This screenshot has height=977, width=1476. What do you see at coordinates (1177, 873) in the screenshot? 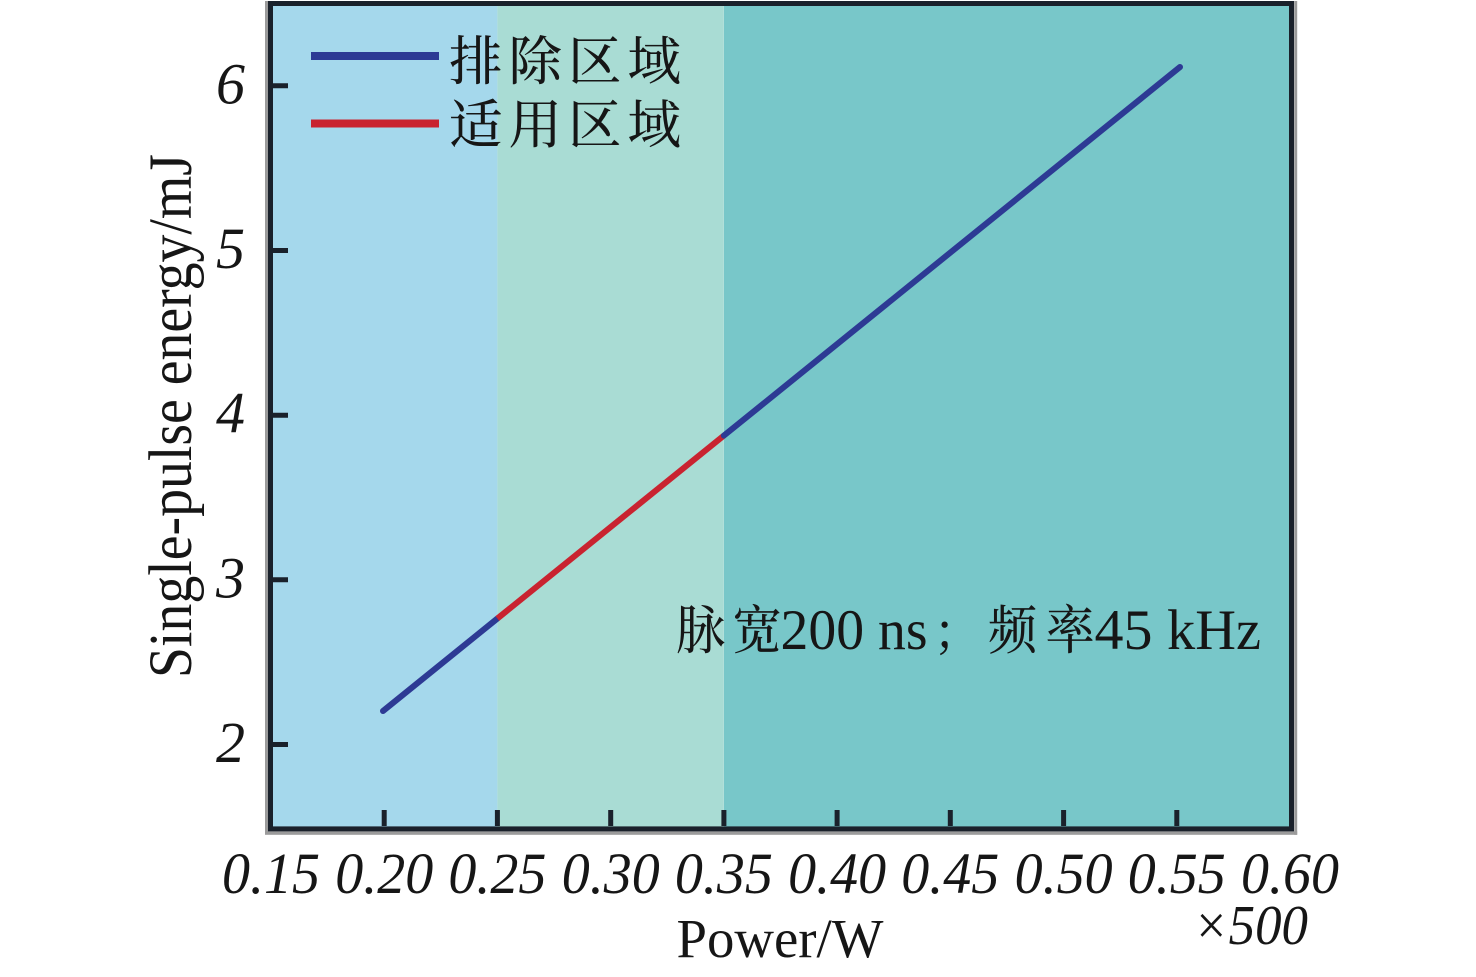
I see `svg-text: 0.55` at bounding box center [1177, 873].